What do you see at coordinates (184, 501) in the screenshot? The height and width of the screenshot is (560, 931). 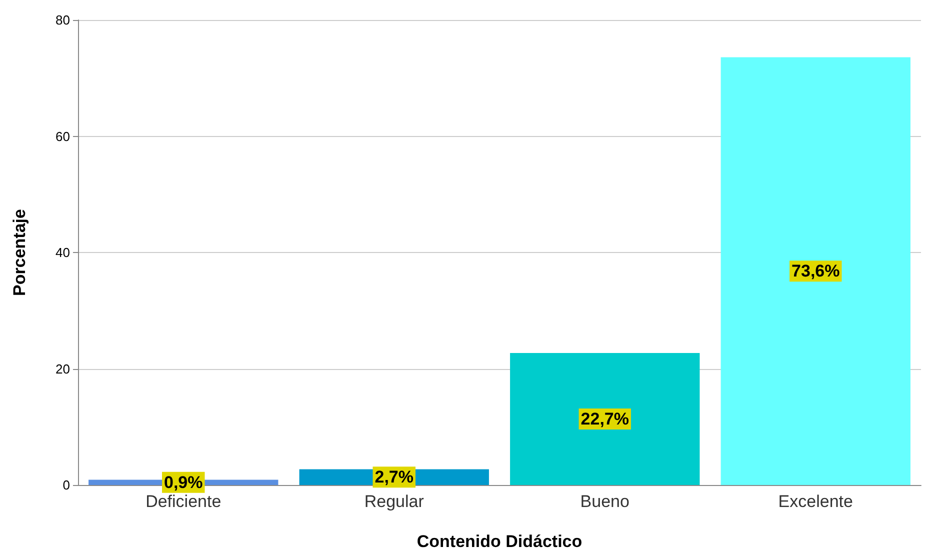 I see `x-tick-label: Deficiente` at bounding box center [184, 501].